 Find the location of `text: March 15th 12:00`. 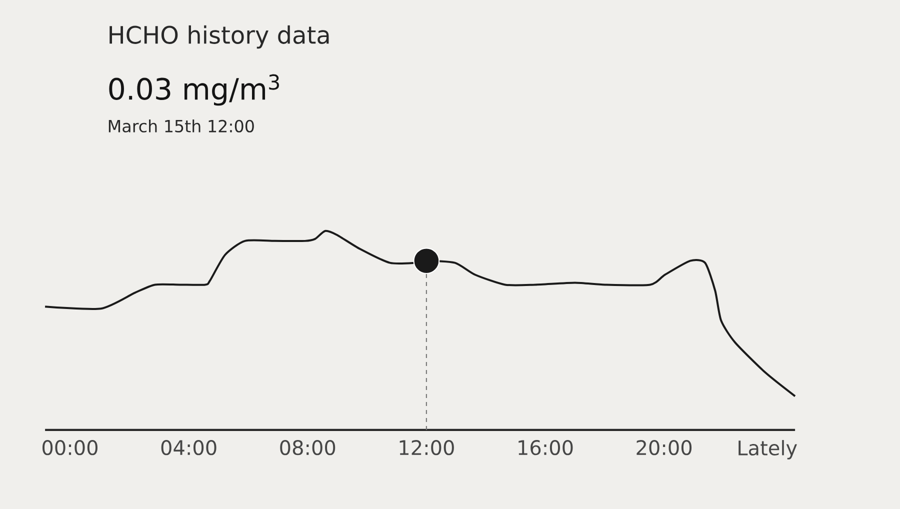

text: March 15th 12:00 is located at coordinates (181, 126).